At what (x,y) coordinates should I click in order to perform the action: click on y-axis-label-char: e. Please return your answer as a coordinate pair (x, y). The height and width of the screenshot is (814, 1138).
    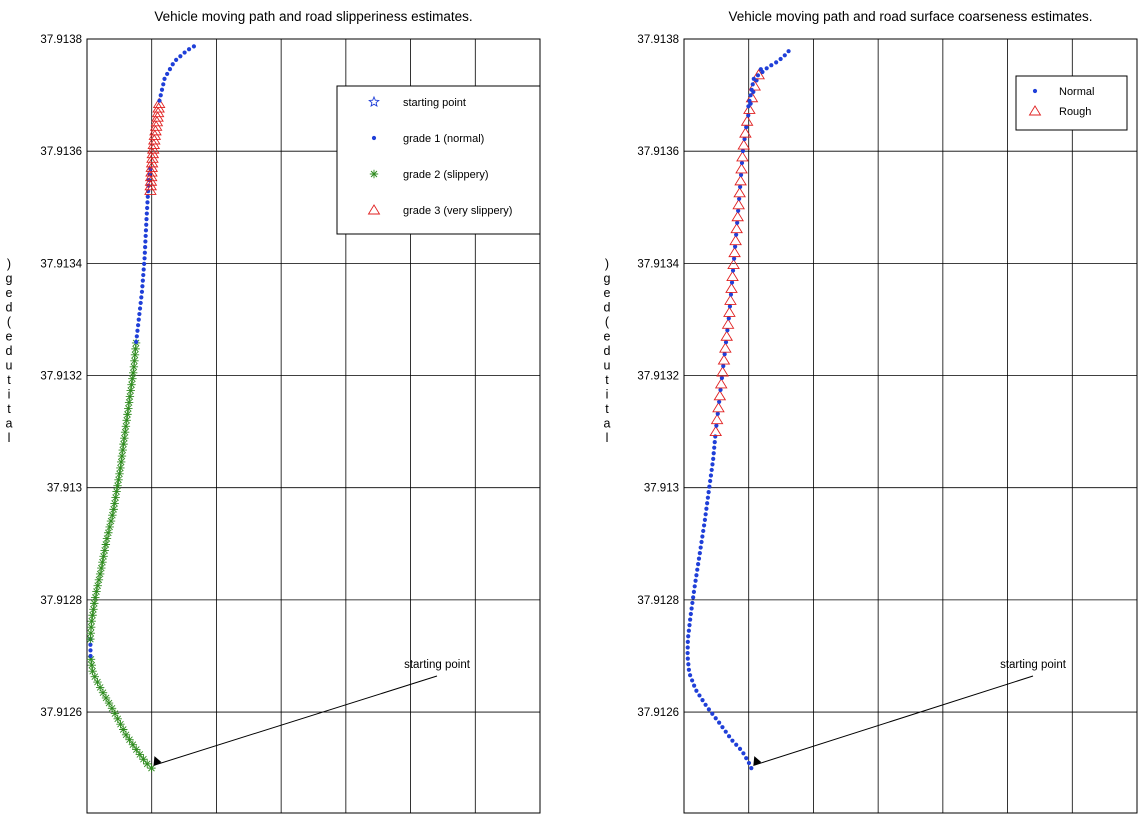
    Looking at the image, I should click on (607, 337).